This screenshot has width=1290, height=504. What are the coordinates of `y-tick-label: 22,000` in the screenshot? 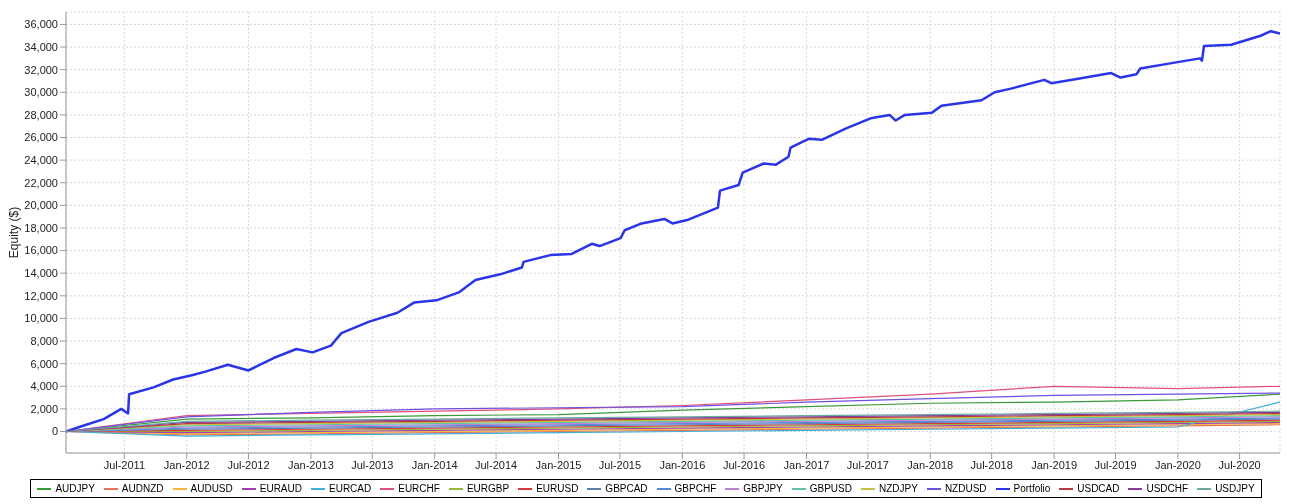 It's located at (41, 182).